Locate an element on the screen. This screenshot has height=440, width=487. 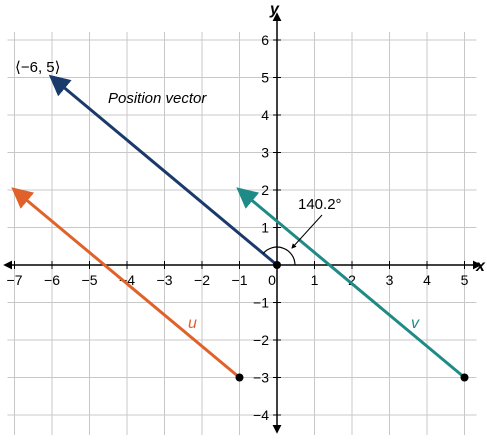
y-tick-label: 5 is located at coordinates (265, 78).